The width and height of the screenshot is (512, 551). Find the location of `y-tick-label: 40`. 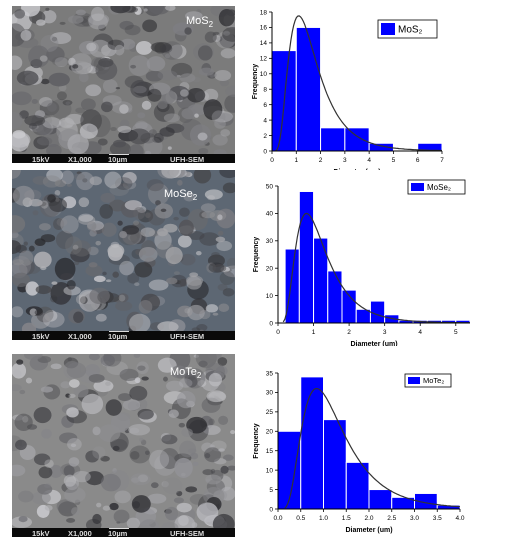

y-tick-label: 40 is located at coordinates (270, 214).